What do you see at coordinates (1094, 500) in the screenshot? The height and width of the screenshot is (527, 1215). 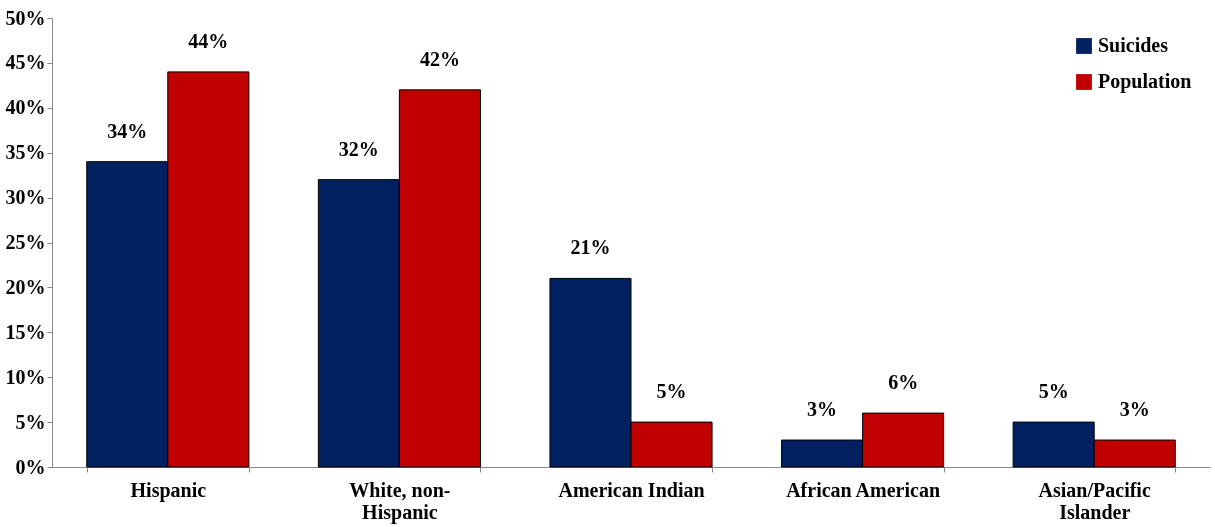 I see `x-tick-label: Asian/Pacific Islander` at bounding box center [1094, 500].